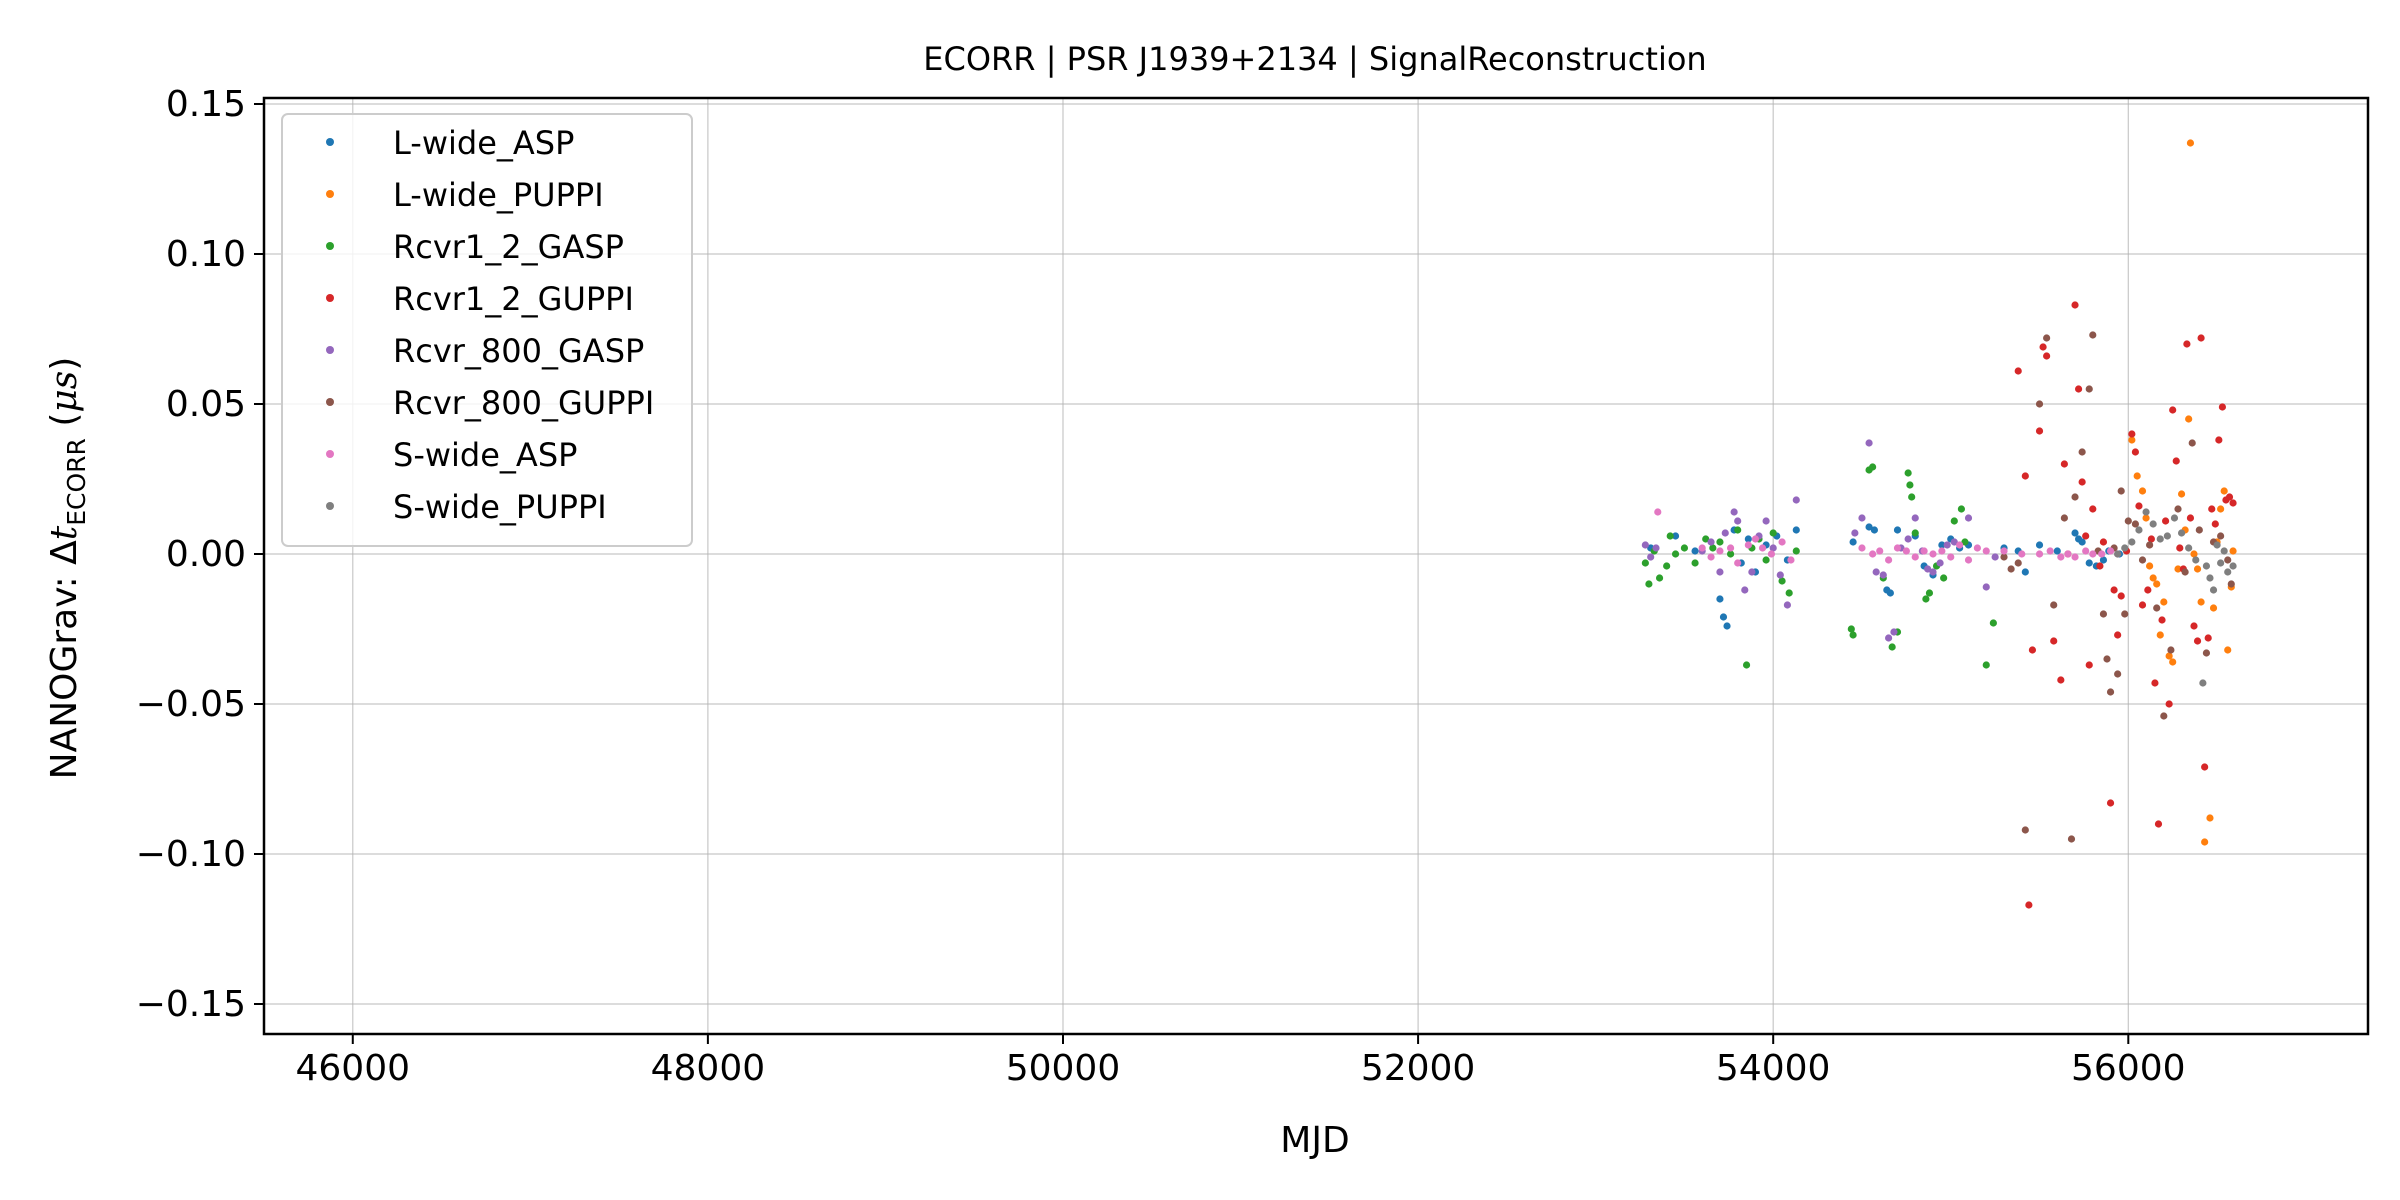 This screenshot has height=1200, width=2400. Describe the element at coordinates (1820, 540) in the screenshot. I see `series-Rcvr_800_GASP` at that location.